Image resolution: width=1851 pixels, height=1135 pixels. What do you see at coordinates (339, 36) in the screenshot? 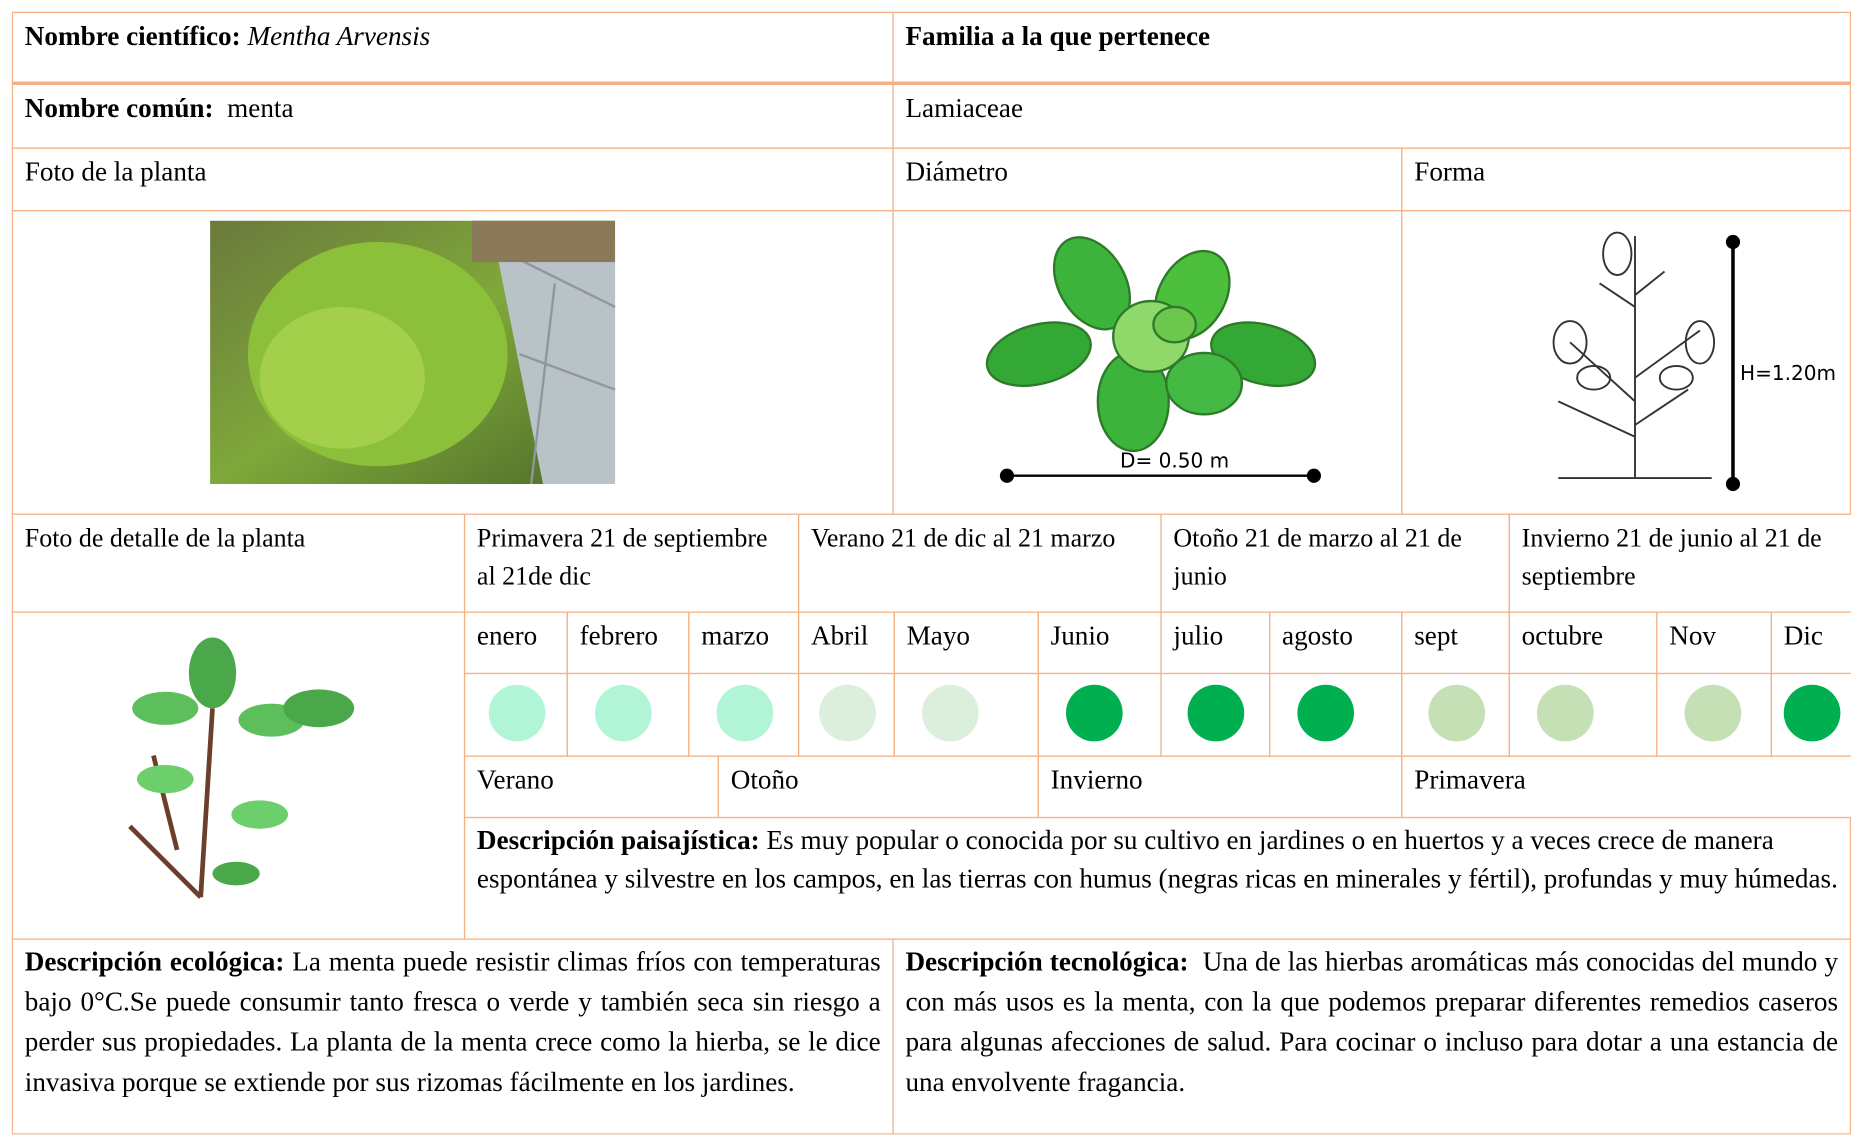
I see `value: Mentha Arvensis` at bounding box center [339, 36].